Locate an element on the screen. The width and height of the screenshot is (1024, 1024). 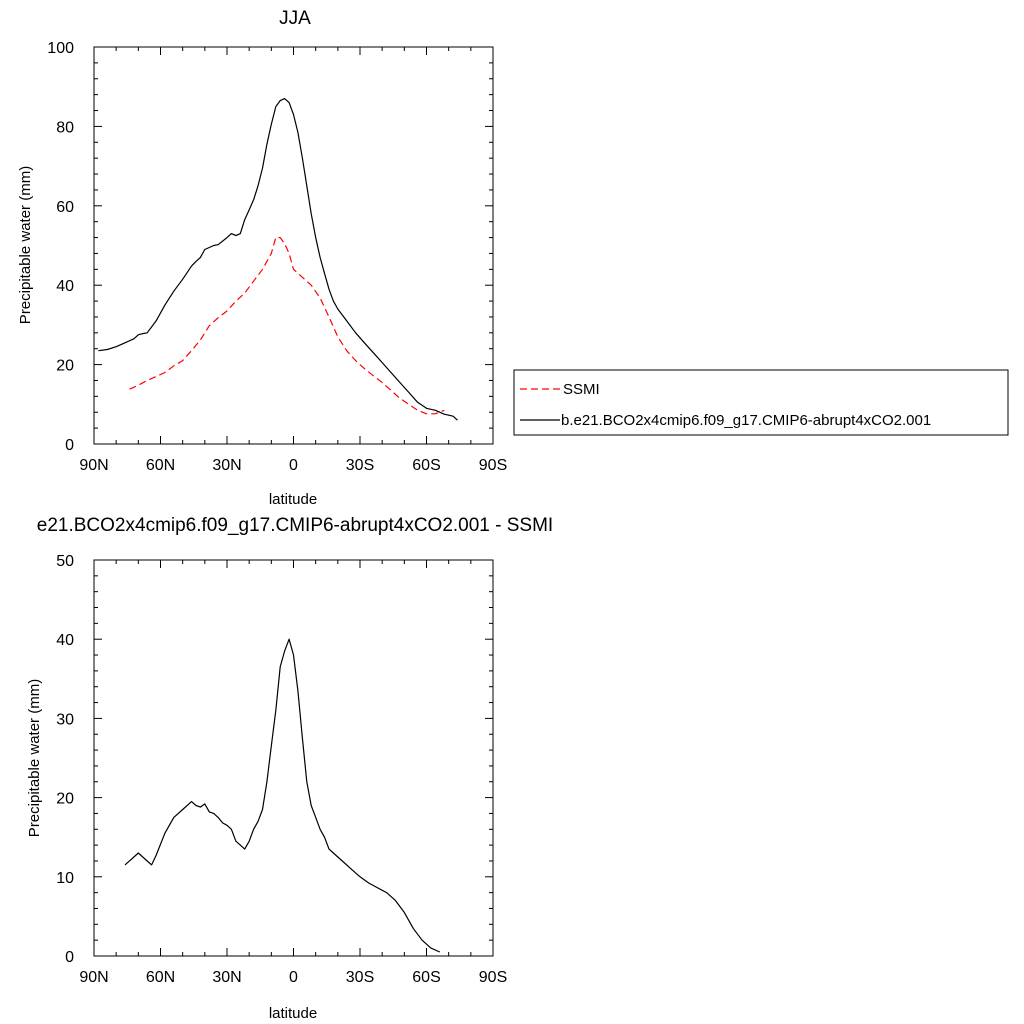
top-y-tick-label: 60 is located at coordinates (65, 207).